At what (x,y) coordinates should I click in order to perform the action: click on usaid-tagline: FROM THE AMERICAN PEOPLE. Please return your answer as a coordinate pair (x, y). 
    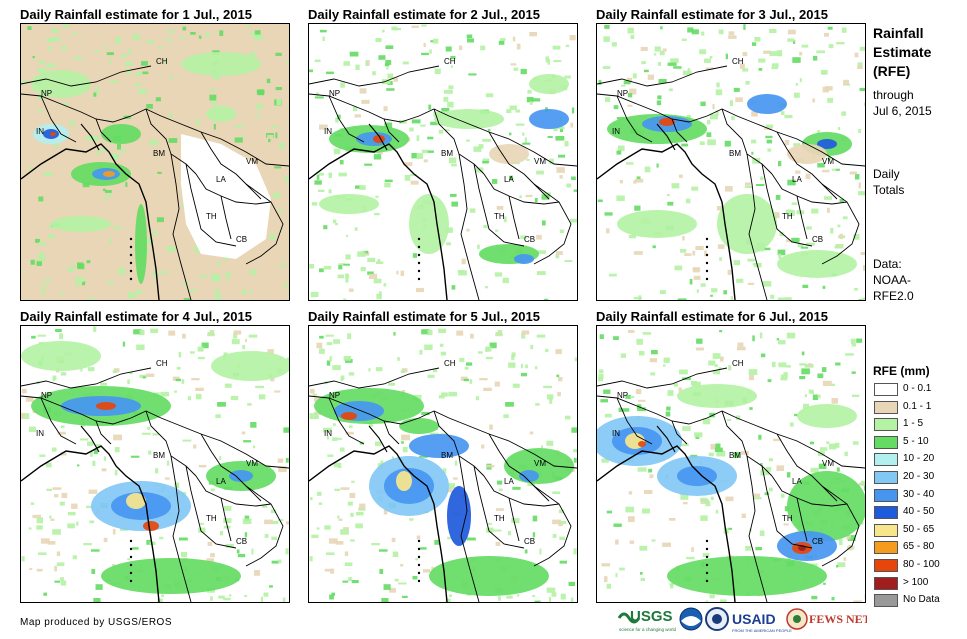
    Looking at the image, I should click on (762, 630).